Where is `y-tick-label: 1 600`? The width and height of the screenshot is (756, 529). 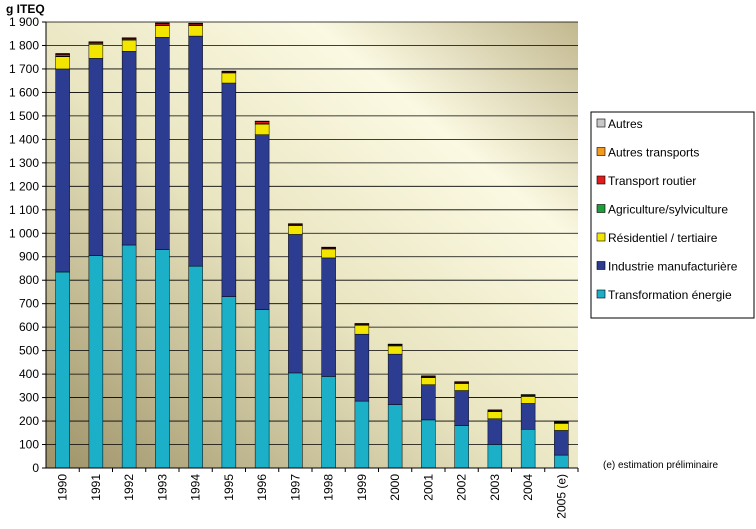 y-tick-label: 1 600 is located at coordinates (24, 92).